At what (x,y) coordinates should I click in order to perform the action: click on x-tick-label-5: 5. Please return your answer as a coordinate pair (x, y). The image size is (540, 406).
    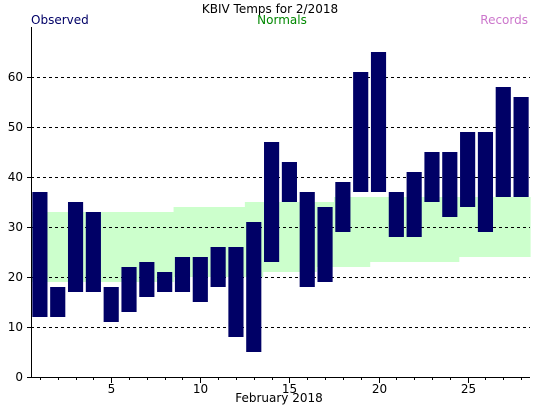
    Looking at the image, I should click on (112, 389).